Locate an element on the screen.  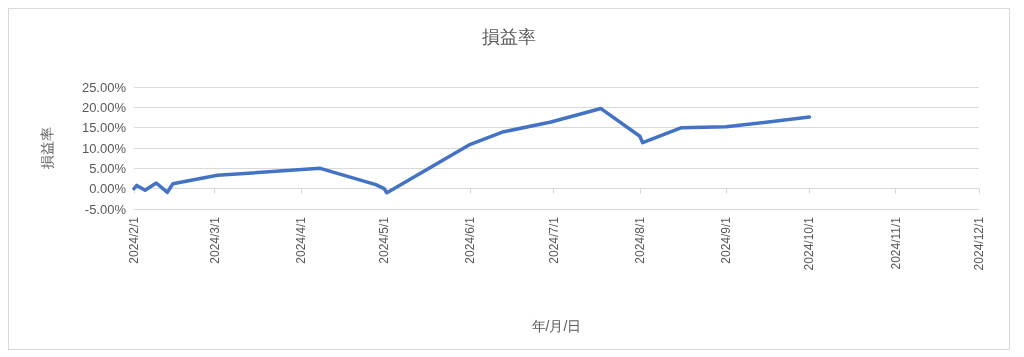
y-tick-label: 0.00% is located at coordinates (108, 189).